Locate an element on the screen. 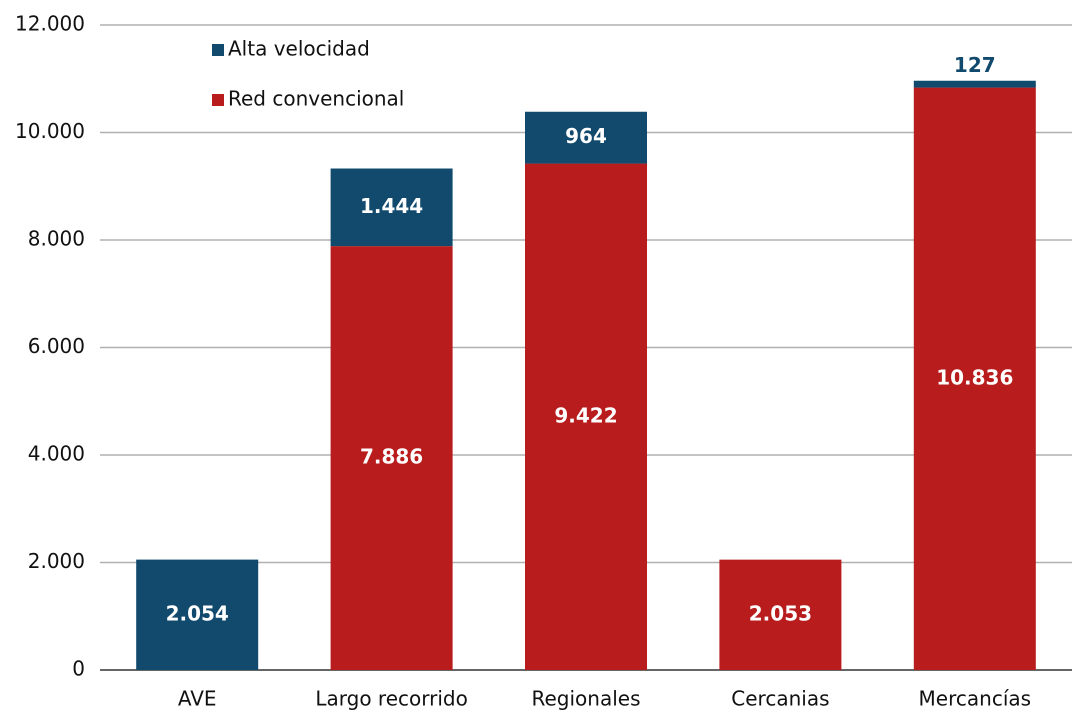  legend-label: Red convencional is located at coordinates (316, 99).